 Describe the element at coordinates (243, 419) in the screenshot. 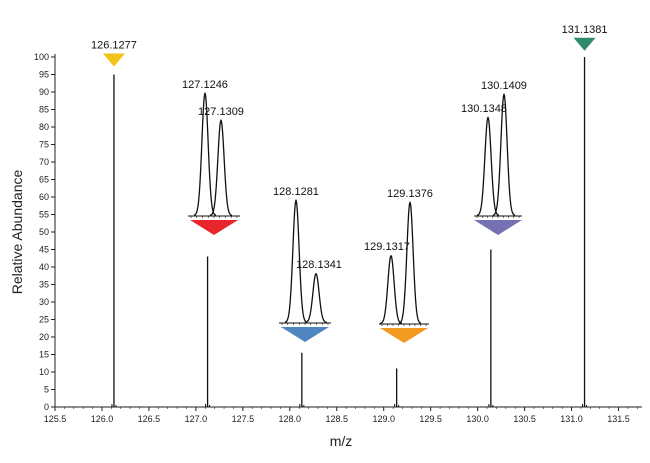

I see `x-tick-label: 127.5` at that location.